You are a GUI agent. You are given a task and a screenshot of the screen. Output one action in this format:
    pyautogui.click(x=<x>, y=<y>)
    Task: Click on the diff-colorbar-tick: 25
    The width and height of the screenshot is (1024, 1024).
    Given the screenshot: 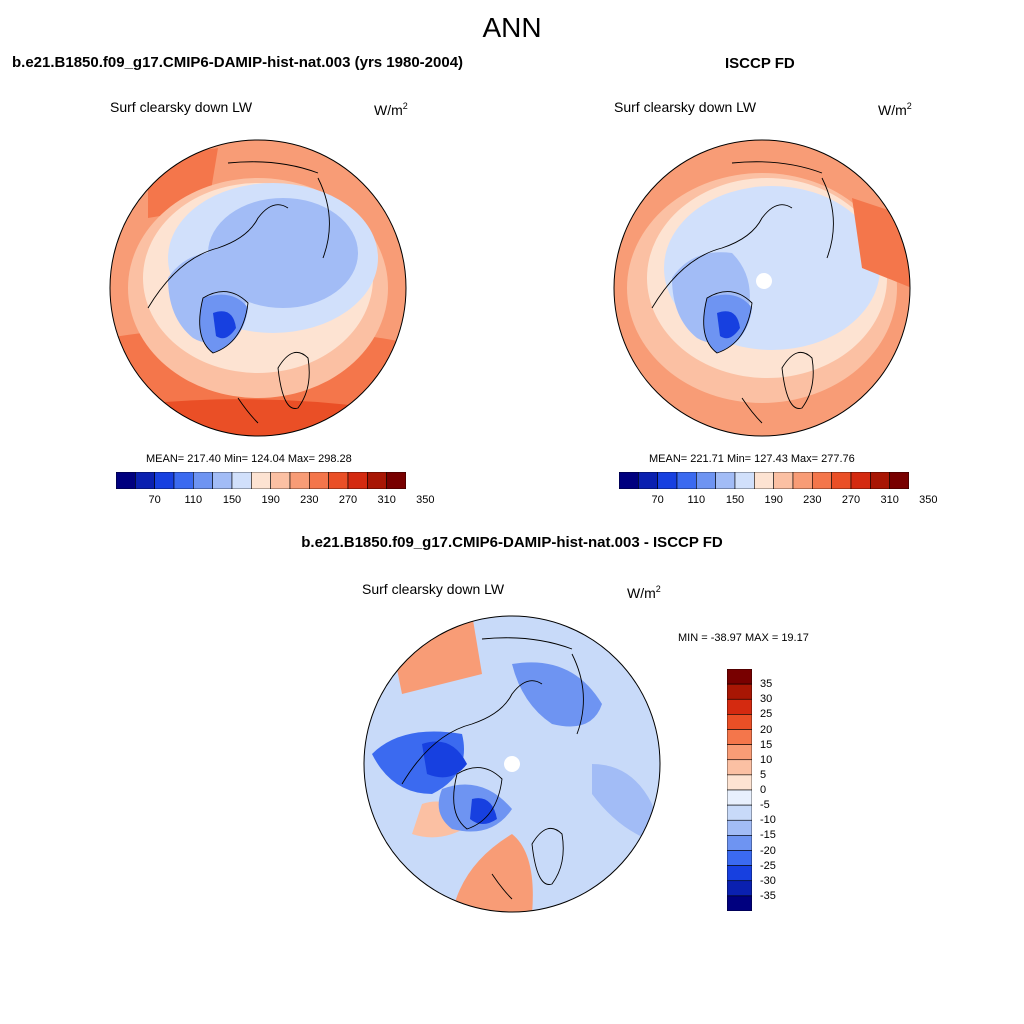 What is the action you would take?
    pyautogui.click(x=766, y=714)
    